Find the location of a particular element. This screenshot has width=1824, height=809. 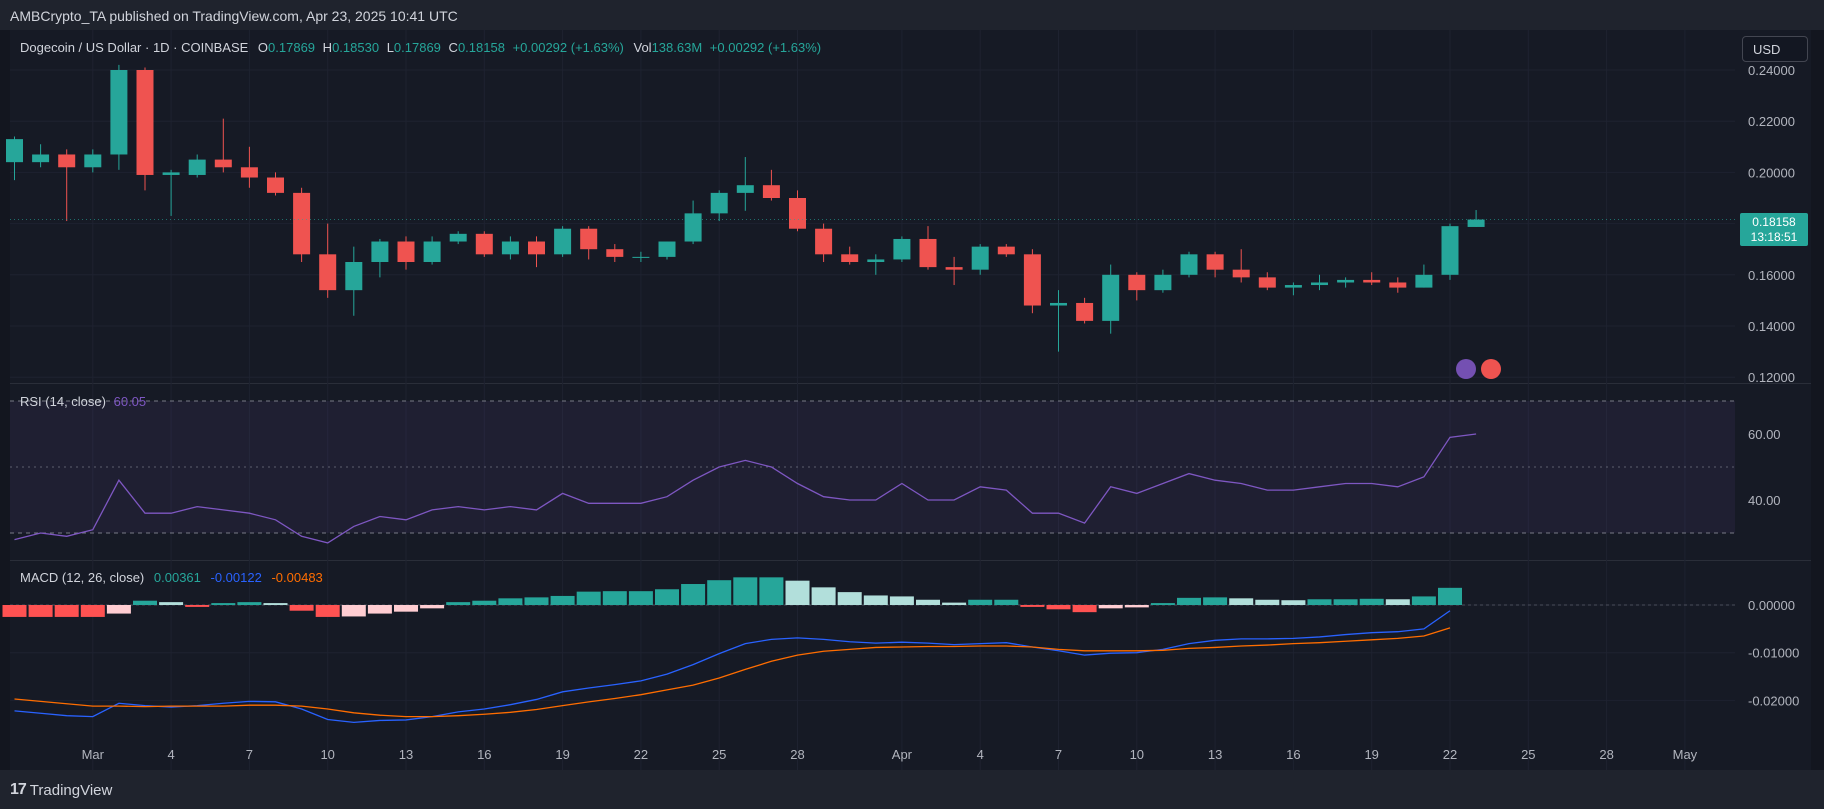

change-value: +0.00292 (+1.63%) is located at coordinates (568, 47).